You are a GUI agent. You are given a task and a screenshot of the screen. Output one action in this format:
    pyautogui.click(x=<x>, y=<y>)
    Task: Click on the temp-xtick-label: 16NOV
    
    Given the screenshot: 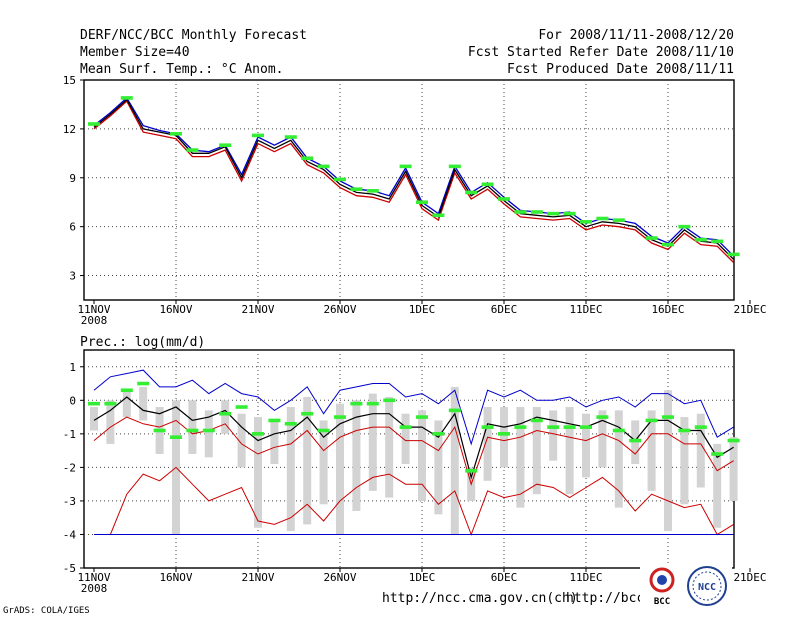 What is the action you would take?
    pyautogui.click(x=175, y=309)
    